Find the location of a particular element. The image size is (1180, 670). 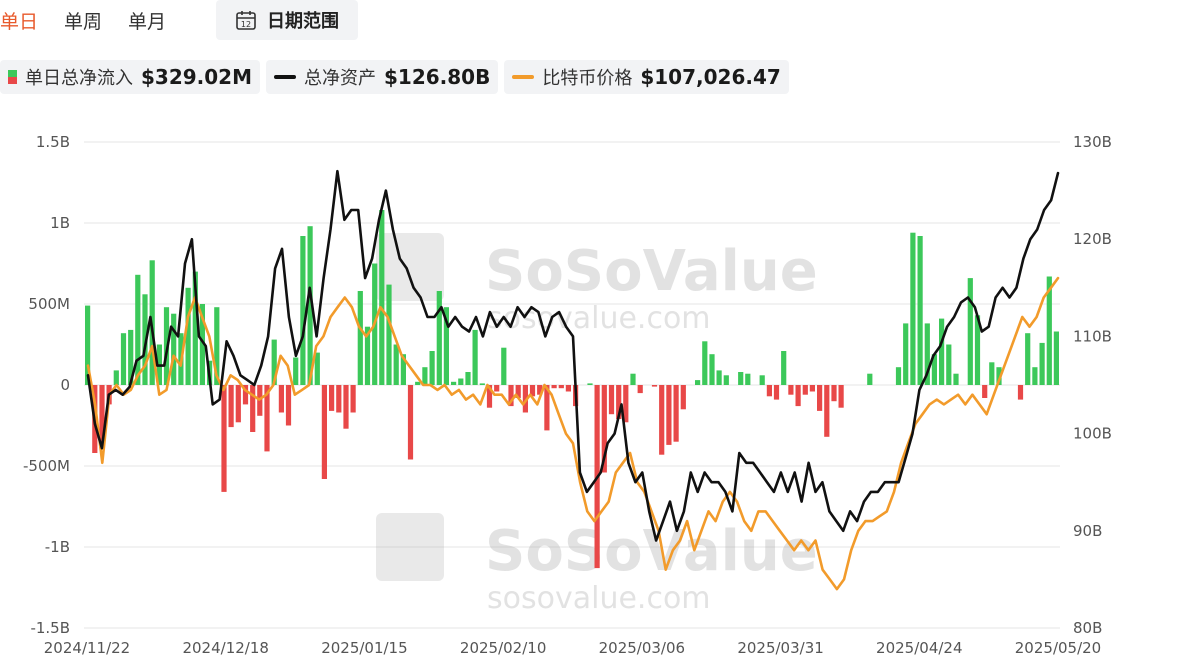

x-tick-label: 2025/05/20 is located at coordinates (1058, 648).